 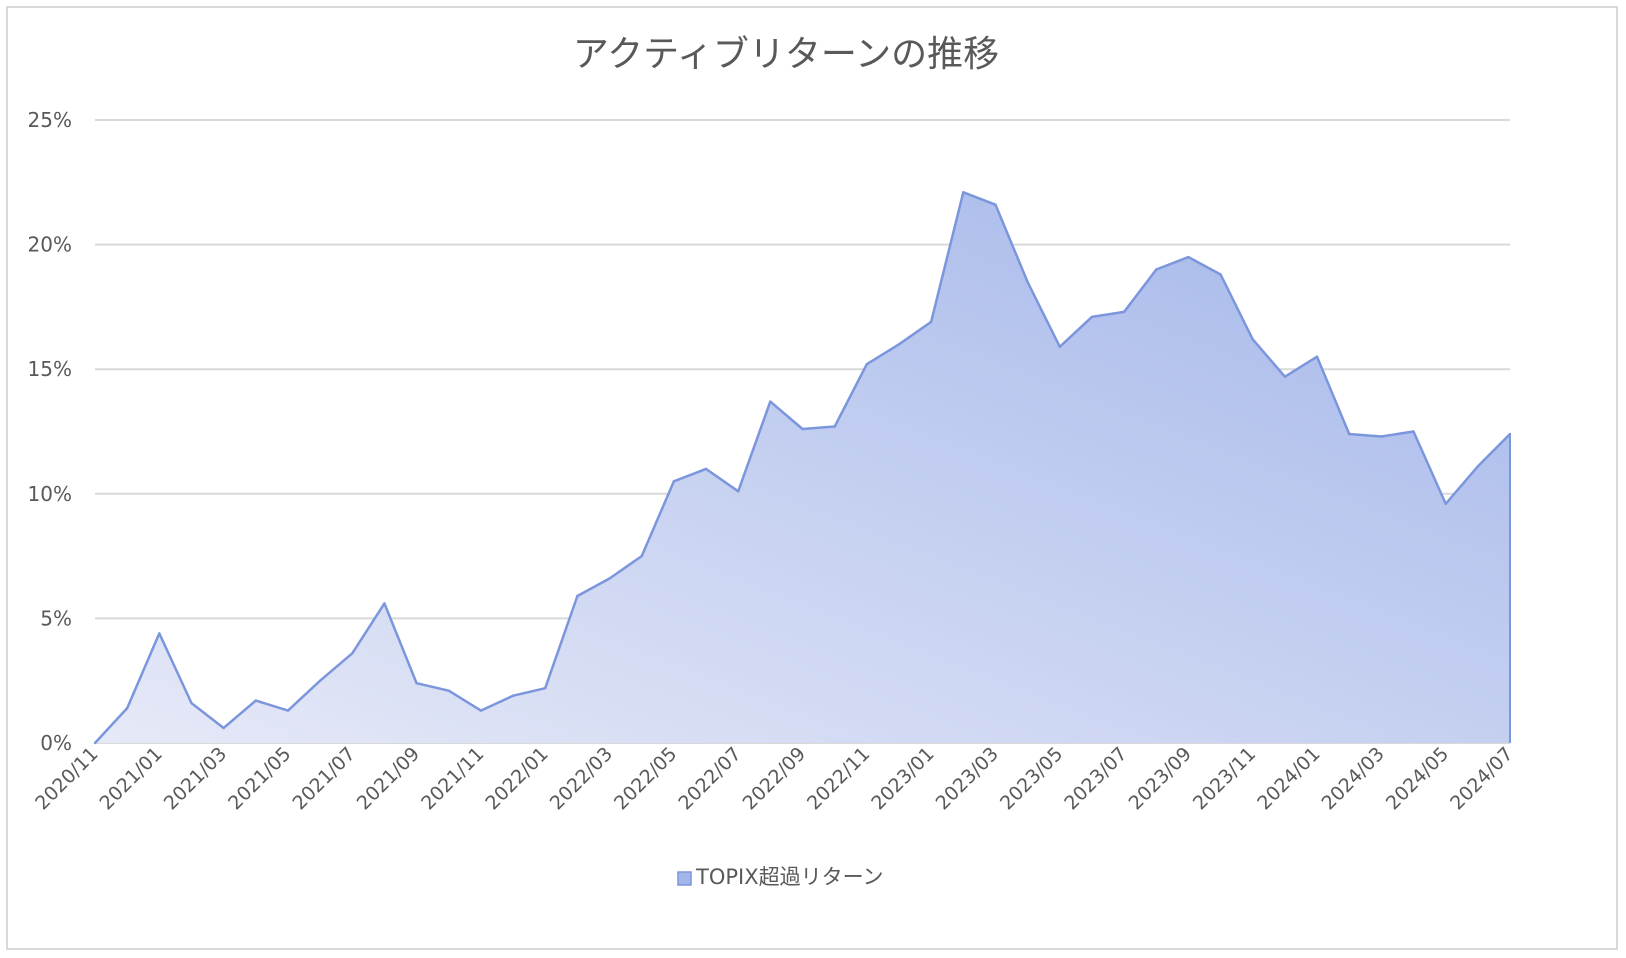 I want to click on x-tick-label: 2023/01, so click(x=902, y=778).